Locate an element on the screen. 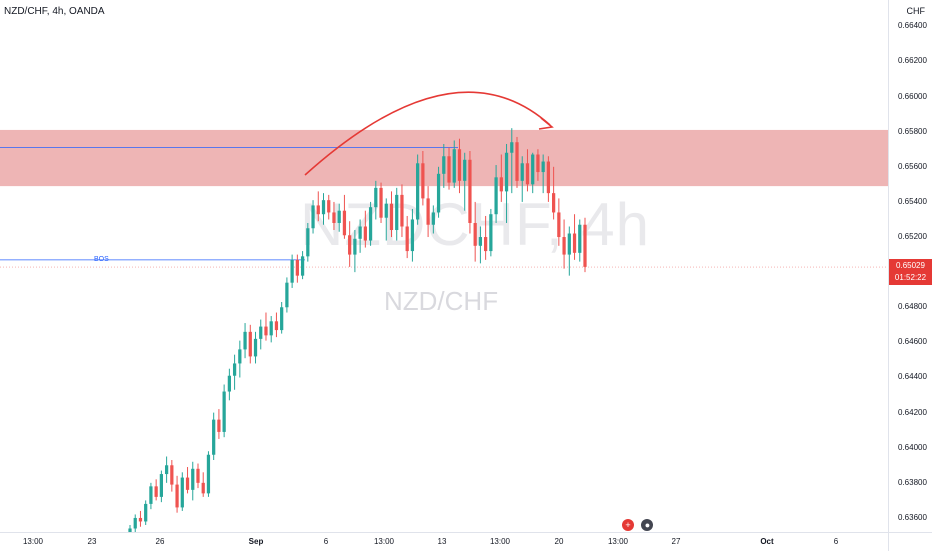 The image size is (932, 551). axis-corner is located at coordinates (910, 541).